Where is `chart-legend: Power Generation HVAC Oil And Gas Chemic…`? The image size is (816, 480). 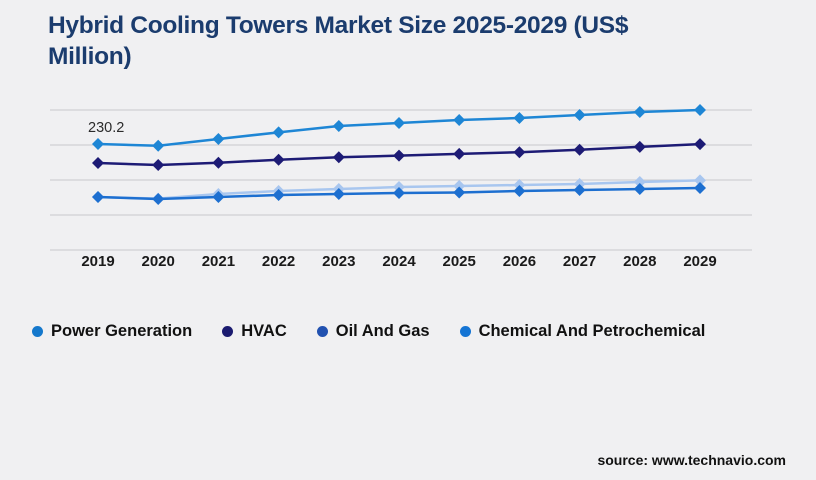
chart-legend: Power Generation HVAC Oil And Gas Chemic… is located at coordinates (412, 331).